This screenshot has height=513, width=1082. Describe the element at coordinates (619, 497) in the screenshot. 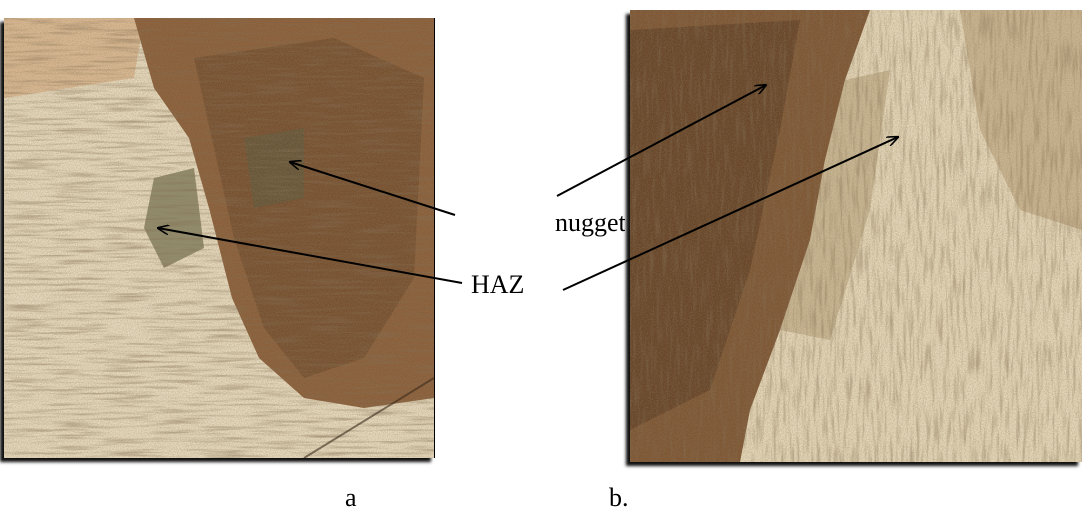

I see `panel-b-caption: b.` at that location.